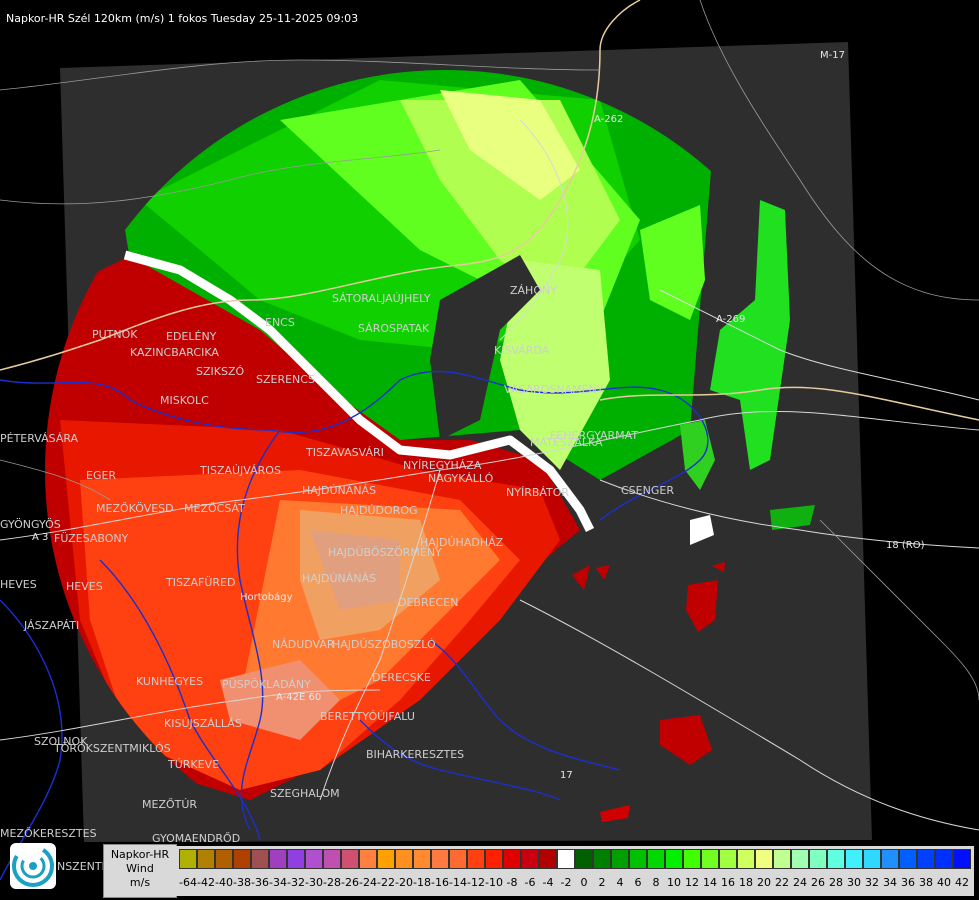 The image size is (979, 900). What do you see at coordinates (200, 582) in the screenshot?
I see `place-label: TISZAFÜRED` at bounding box center [200, 582].